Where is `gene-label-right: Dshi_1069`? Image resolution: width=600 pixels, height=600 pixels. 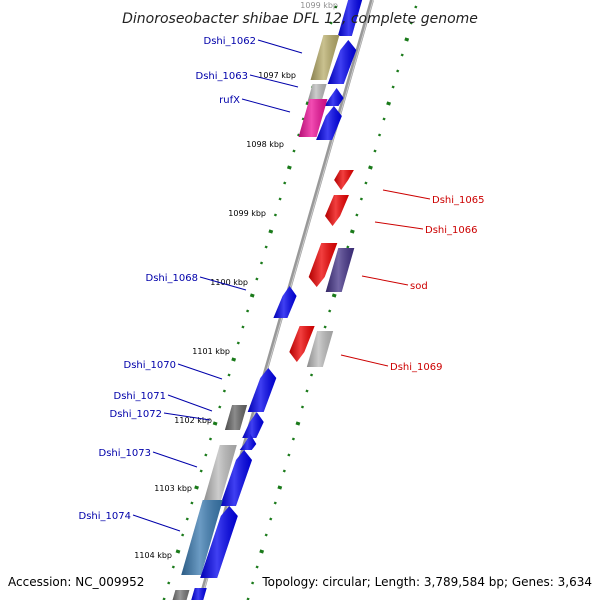
gene-label-right: Dshi_1069 is located at coordinates (416, 367).